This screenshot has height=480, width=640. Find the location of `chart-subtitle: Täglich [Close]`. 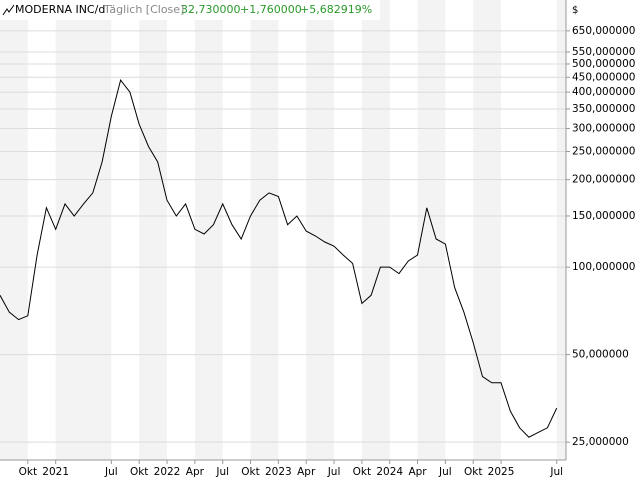

chart-subtitle: Täglich [Close] is located at coordinates (143, 9).